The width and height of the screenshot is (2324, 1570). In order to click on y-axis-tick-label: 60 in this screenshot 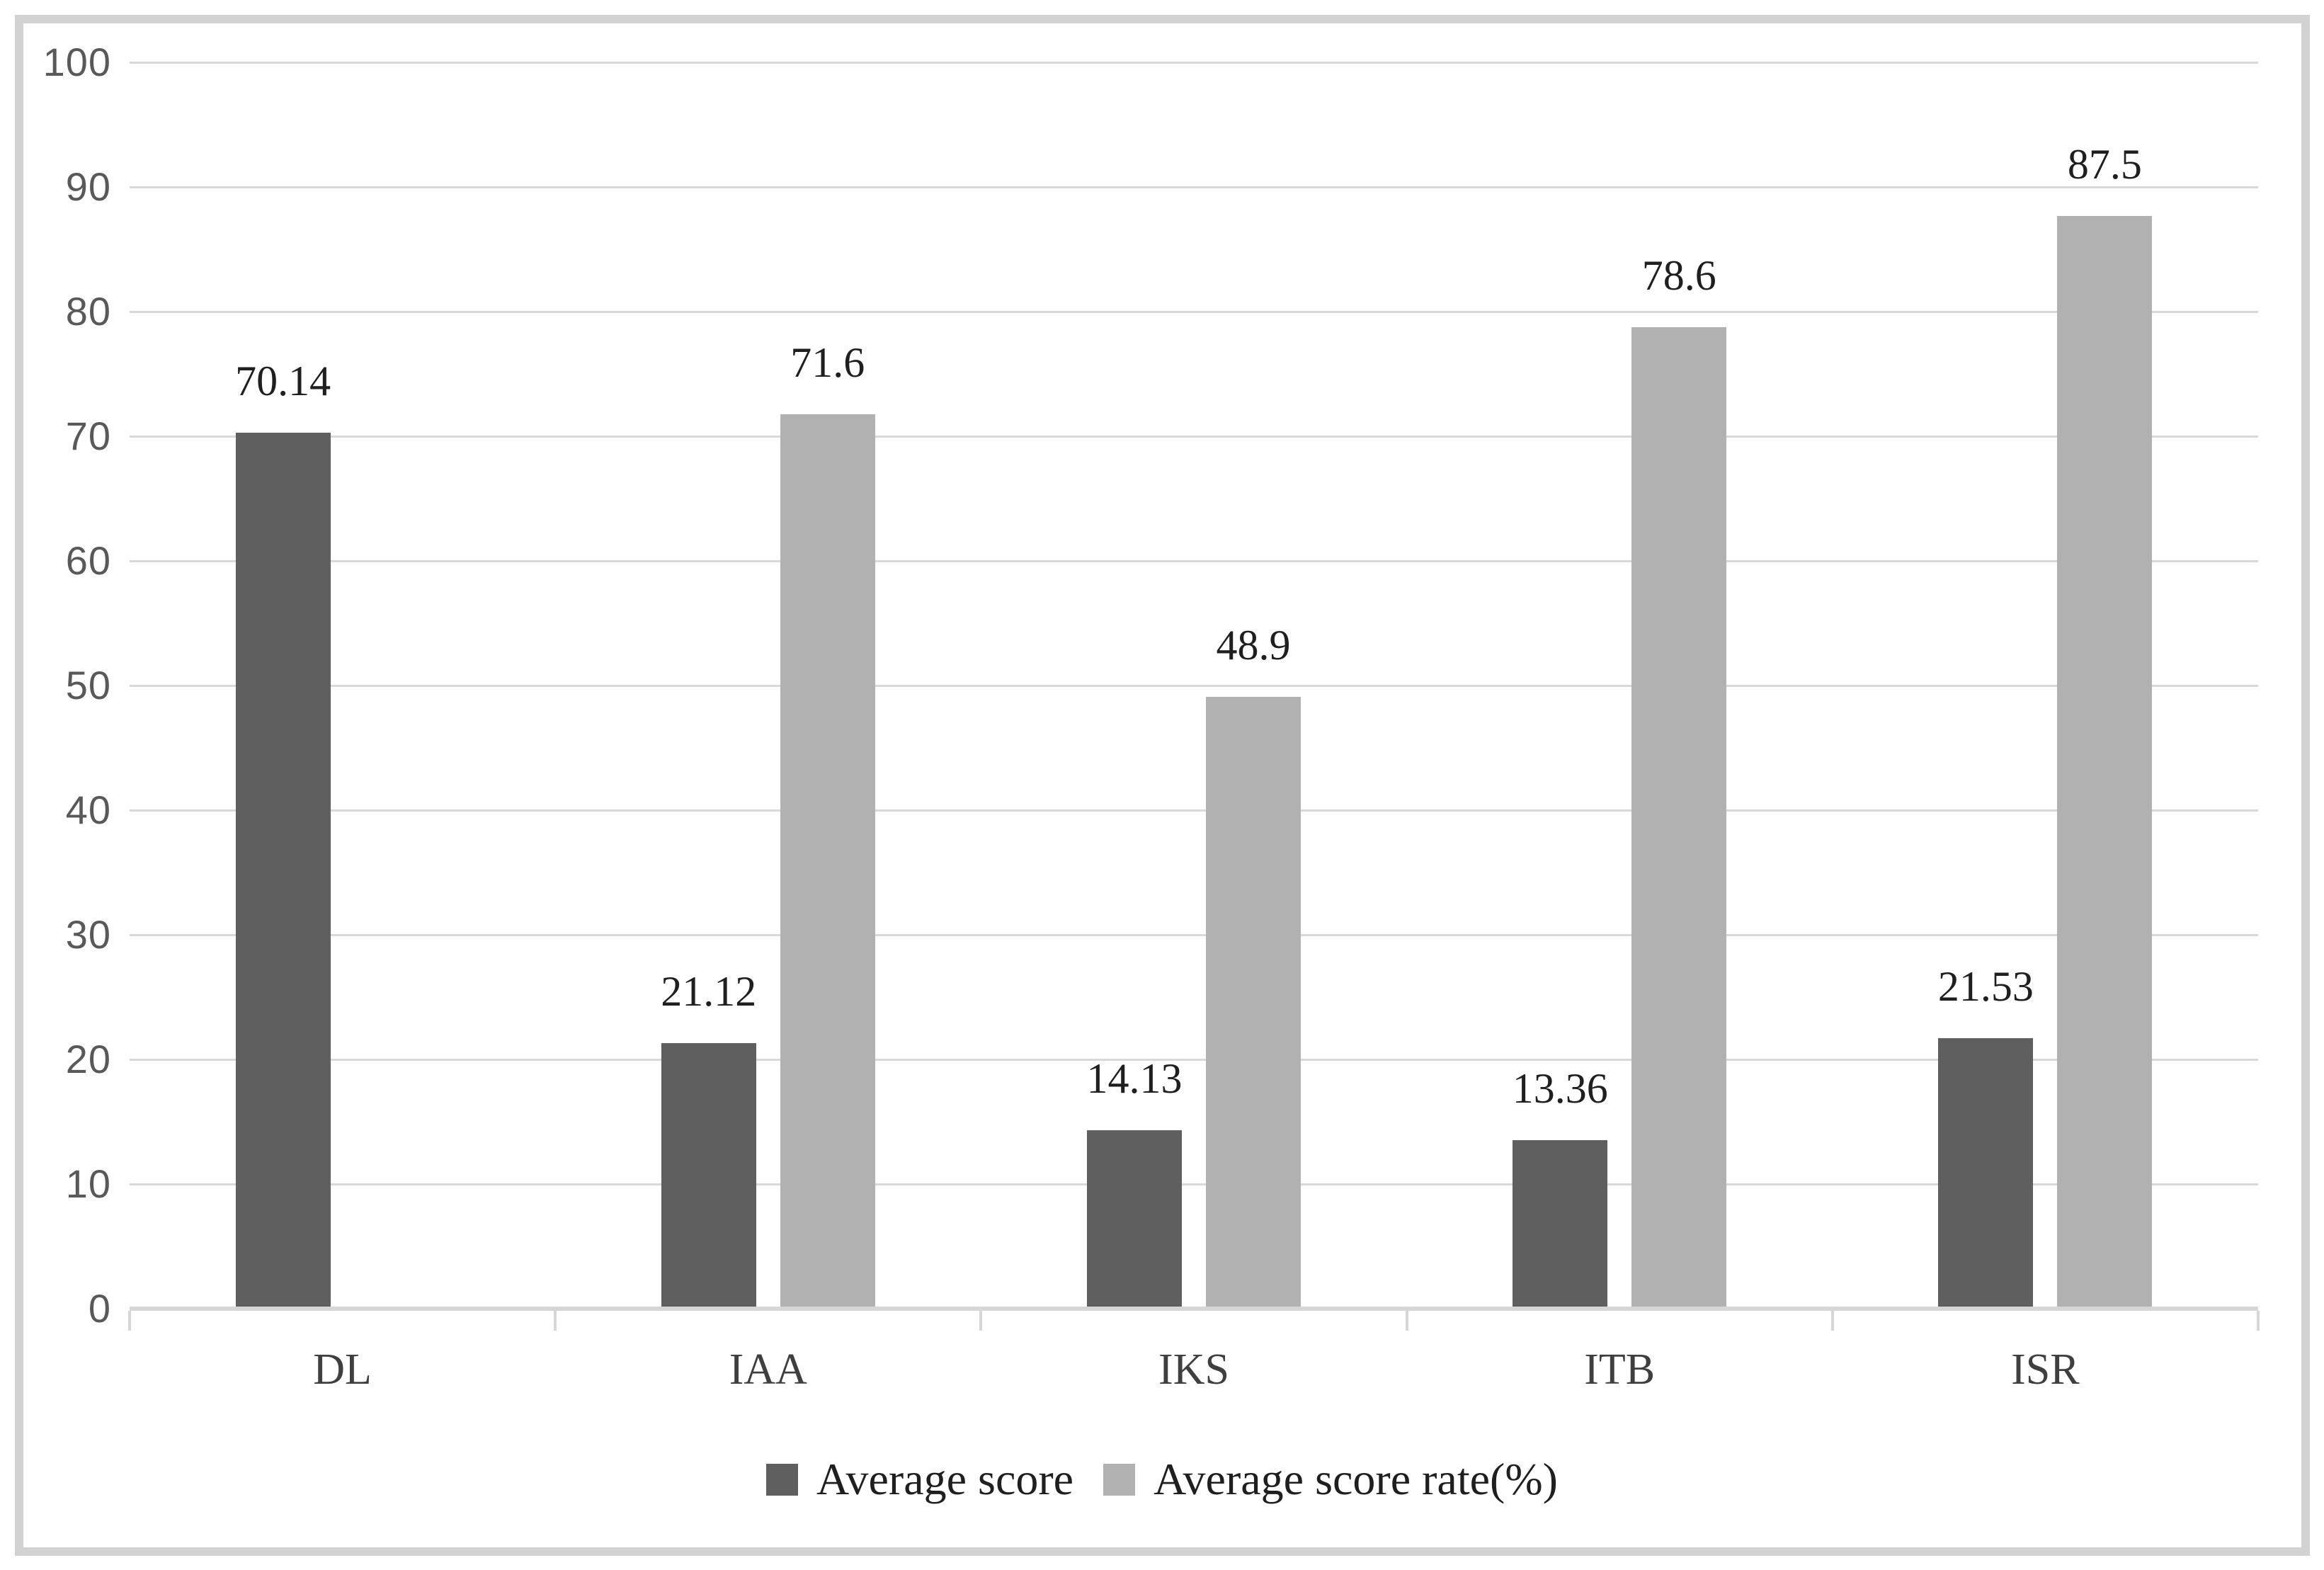, I will do `click(88, 560)`.